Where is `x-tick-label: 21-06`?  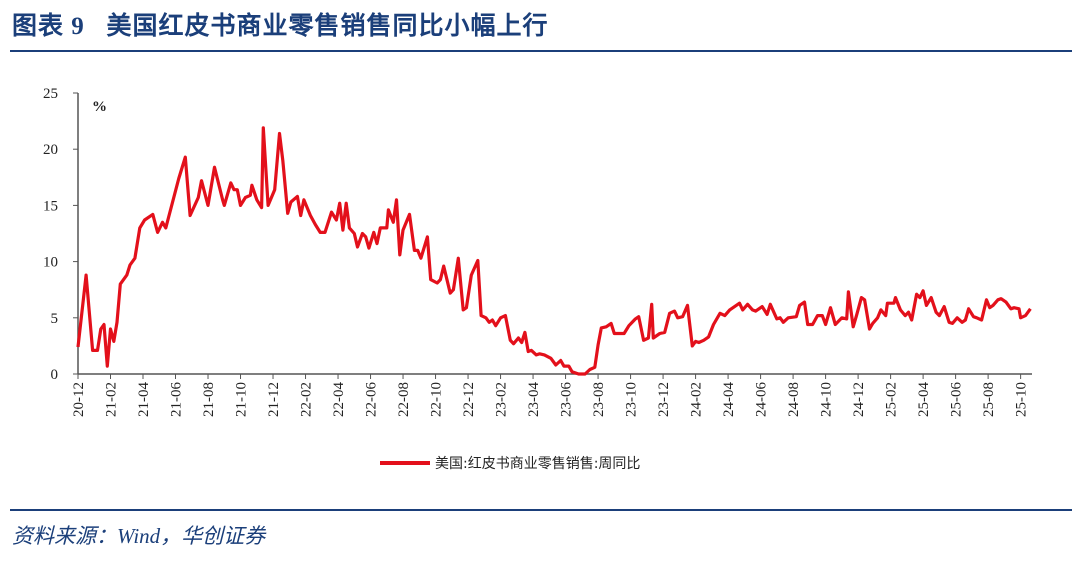
x-tick-label: 21-06 is located at coordinates (177, 399).